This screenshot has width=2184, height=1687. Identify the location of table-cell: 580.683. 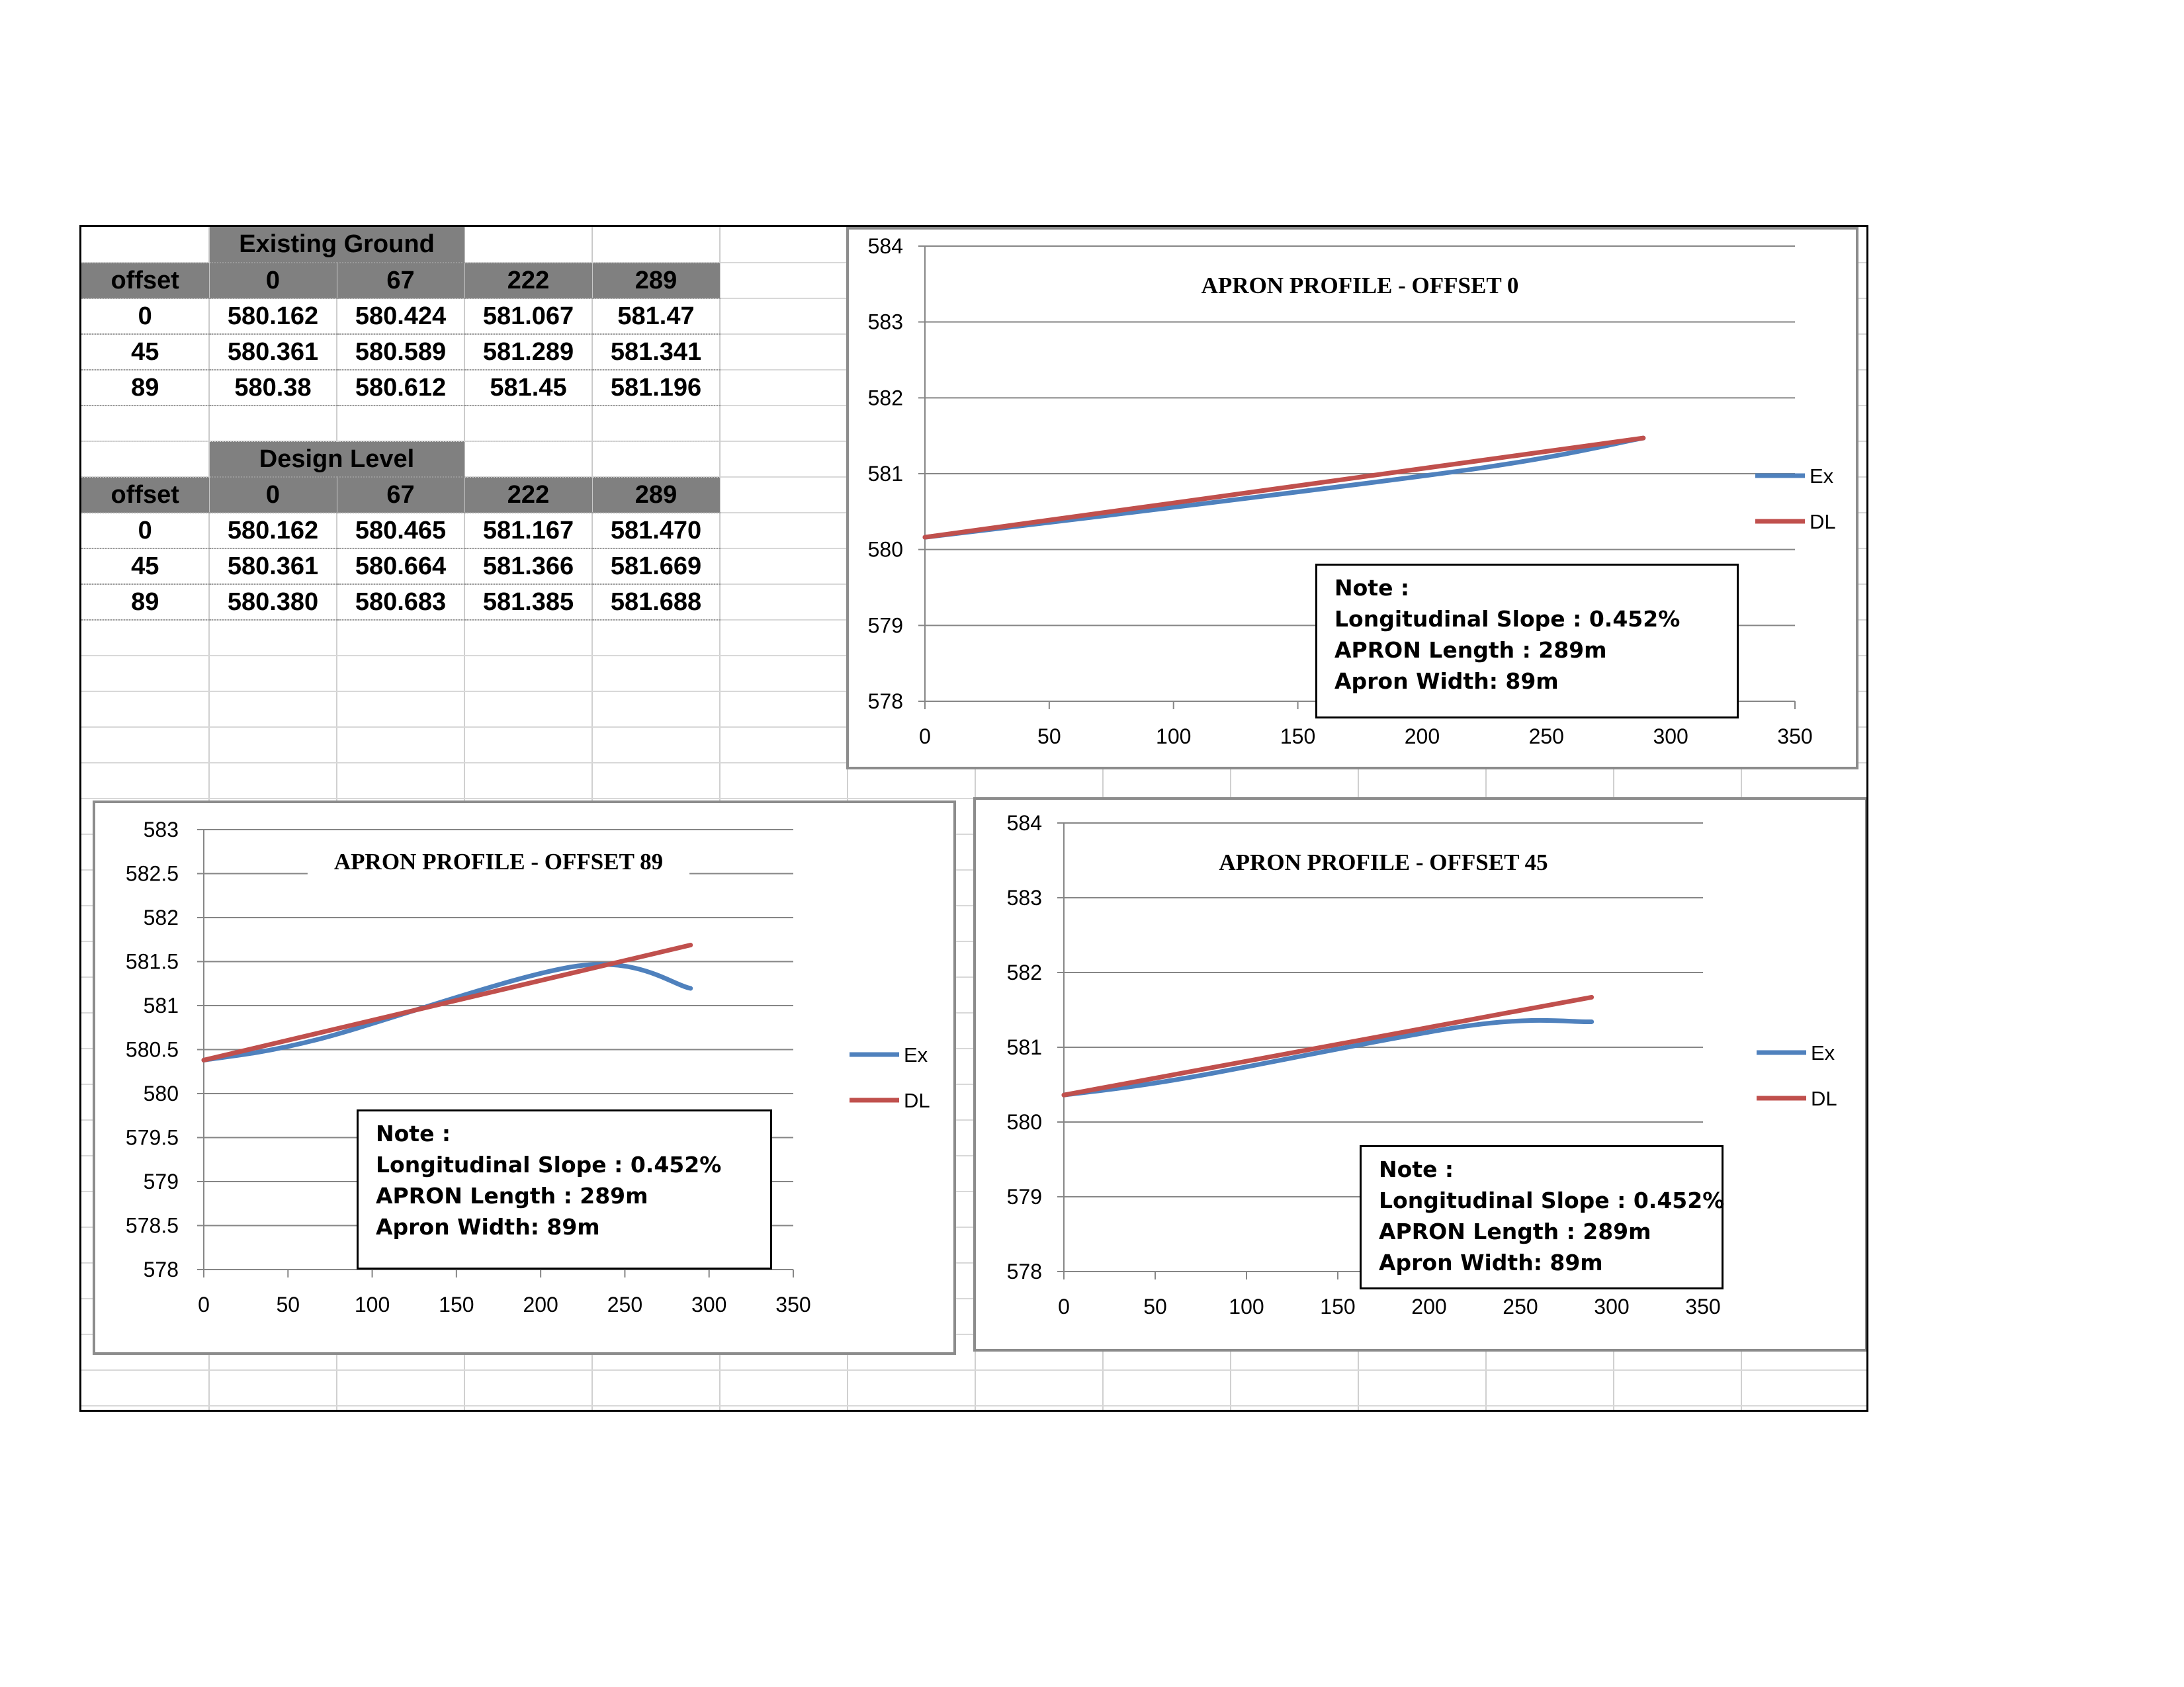
(401, 602).